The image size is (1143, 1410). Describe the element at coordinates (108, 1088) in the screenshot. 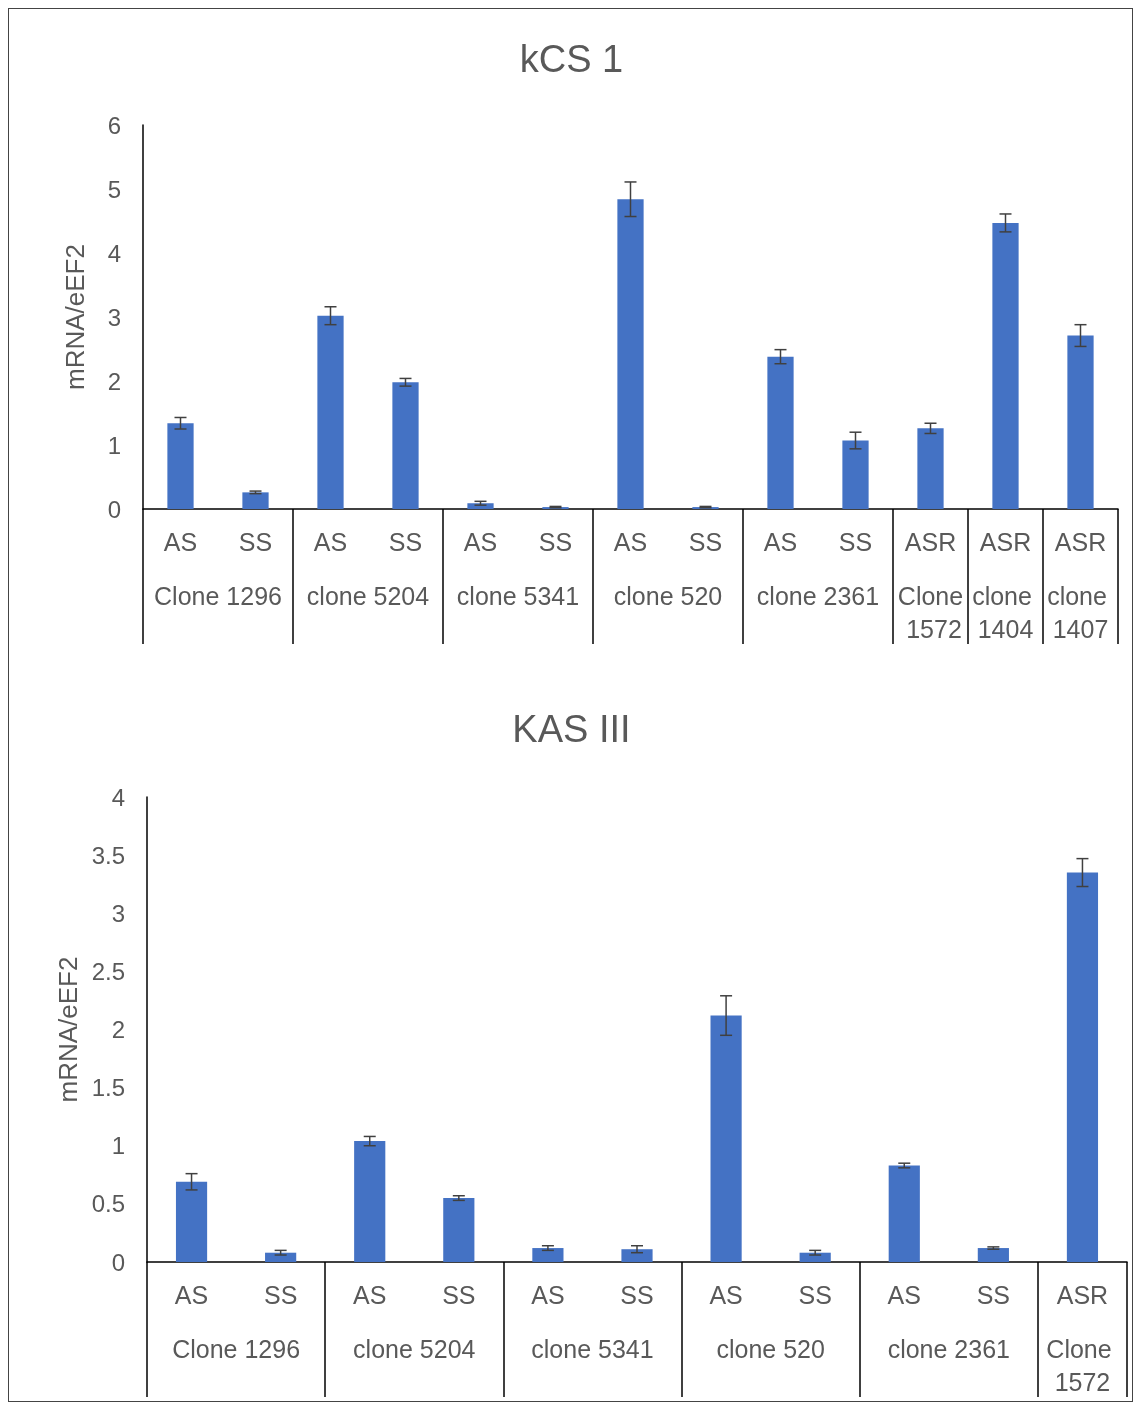

I see `y-tick-label: 1.5` at that location.